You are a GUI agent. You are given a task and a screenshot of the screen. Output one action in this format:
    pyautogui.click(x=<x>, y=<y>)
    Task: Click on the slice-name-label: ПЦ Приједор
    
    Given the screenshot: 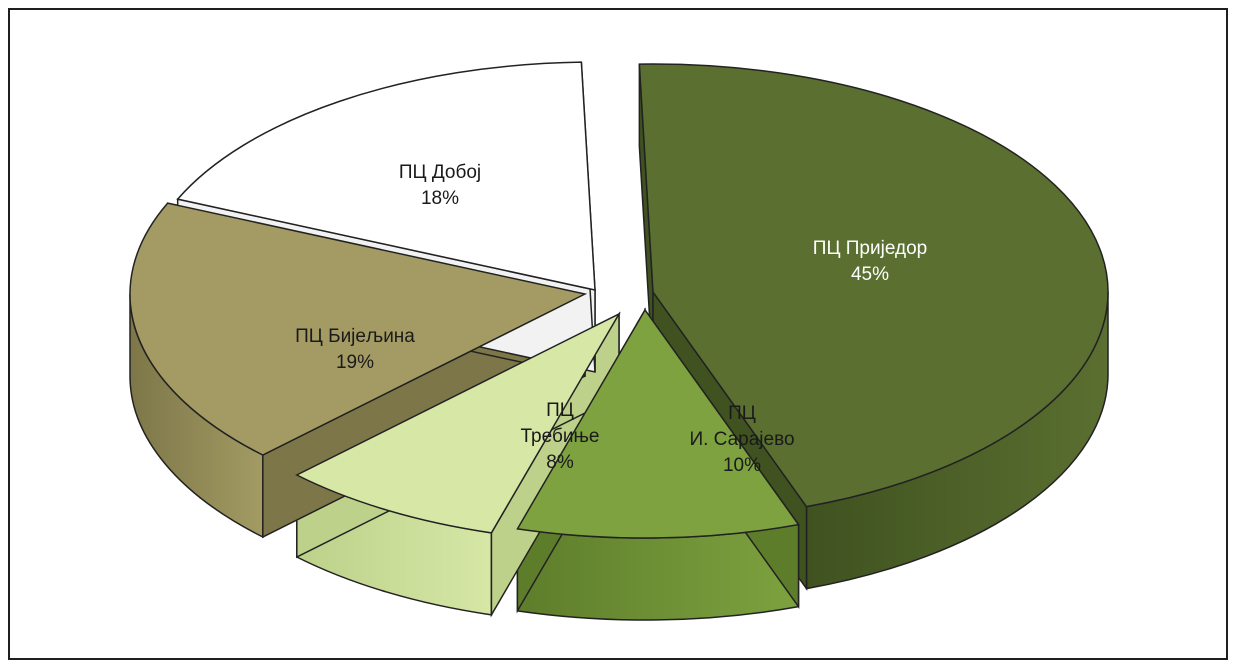 What is the action you would take?
    pyautogui.click(x=870, y=248)
    